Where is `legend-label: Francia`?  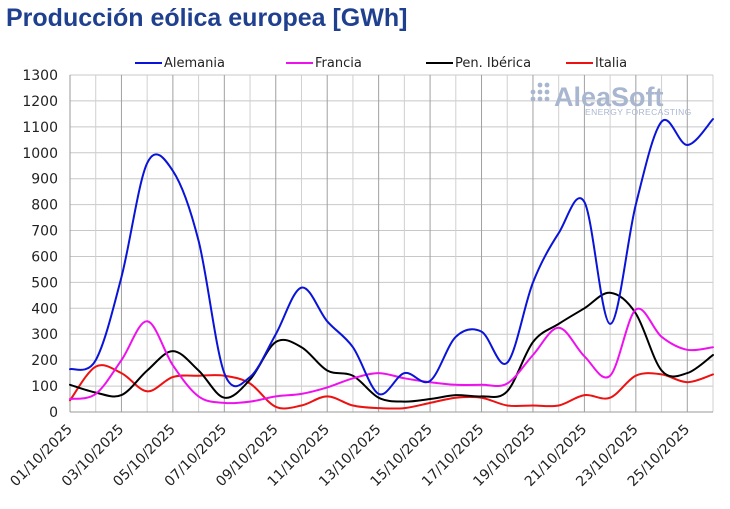 legend-label: Francia is located at coordinates (338, 63).